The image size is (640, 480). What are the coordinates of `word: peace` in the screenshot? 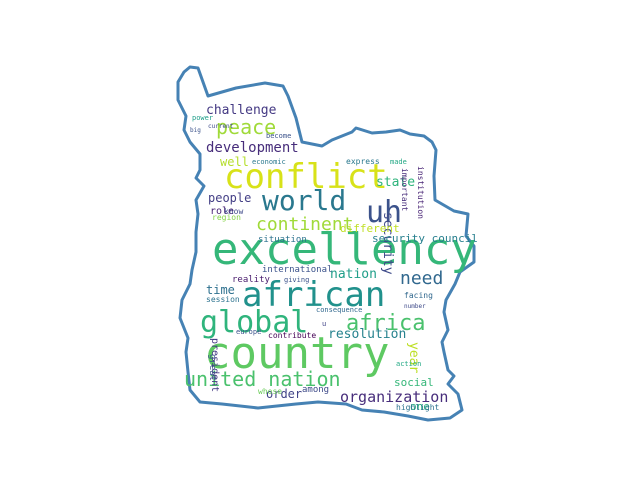 It's located at (246, 127).